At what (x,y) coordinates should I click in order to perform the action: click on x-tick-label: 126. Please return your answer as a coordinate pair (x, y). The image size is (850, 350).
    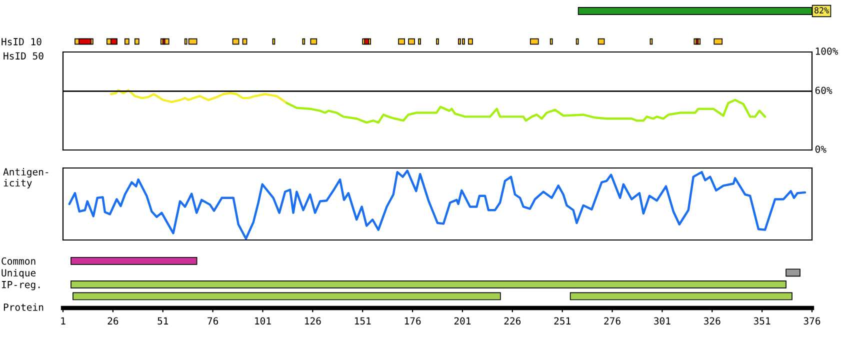
    Looking at the image, I should click on (313, 321).